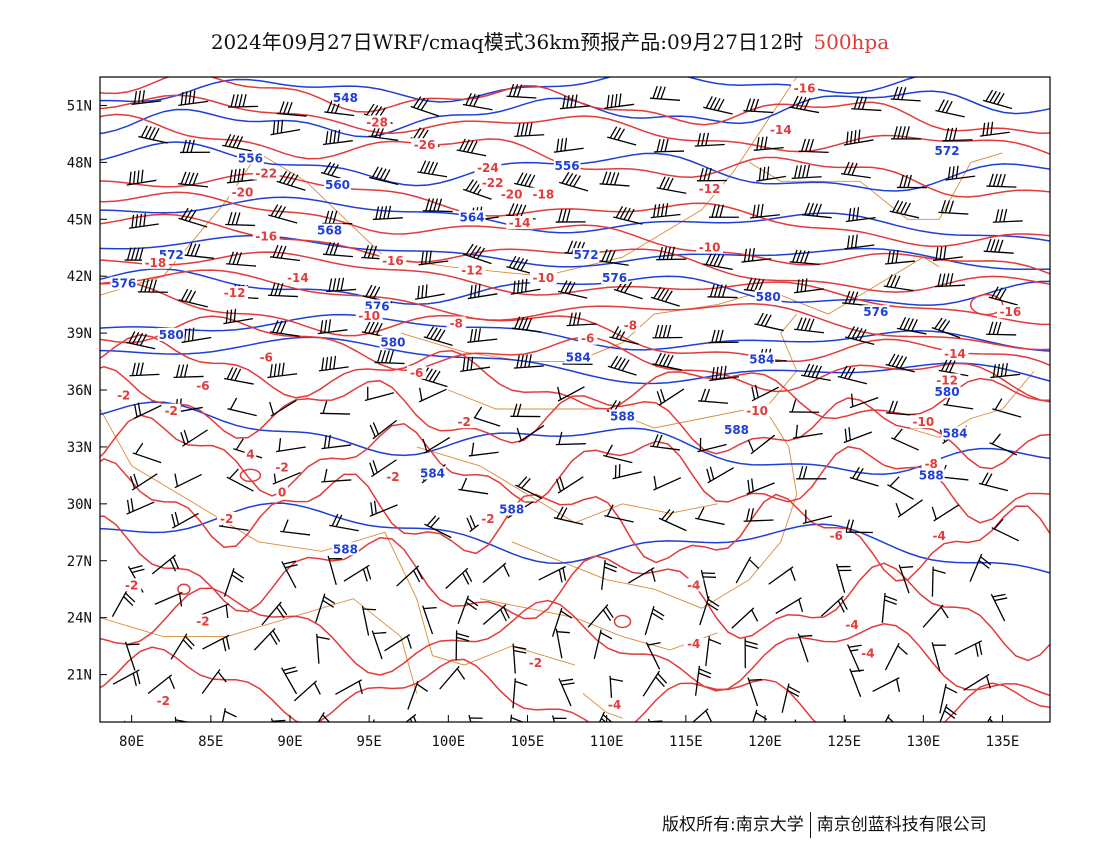  I want to click on geopotential-label: 588, so click(931, 475).